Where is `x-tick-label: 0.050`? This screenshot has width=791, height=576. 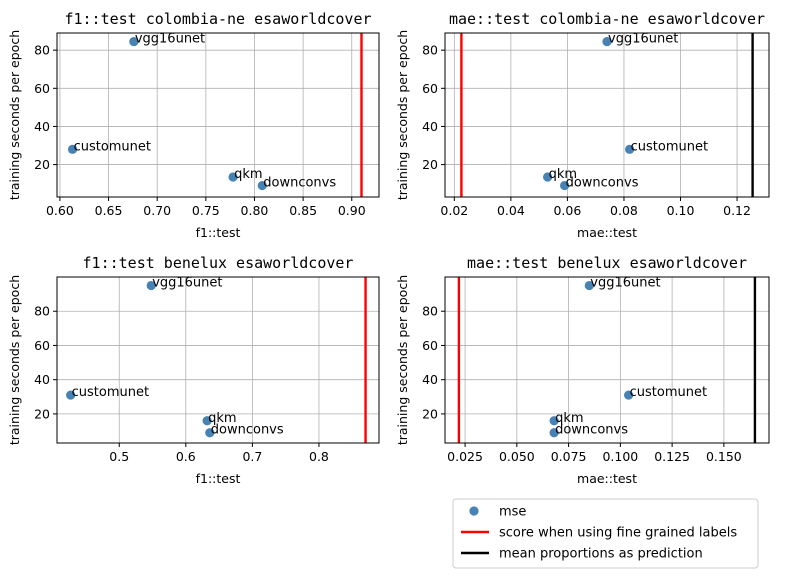
x-tick-label: 0.050 is located at coordinates (517, 456).